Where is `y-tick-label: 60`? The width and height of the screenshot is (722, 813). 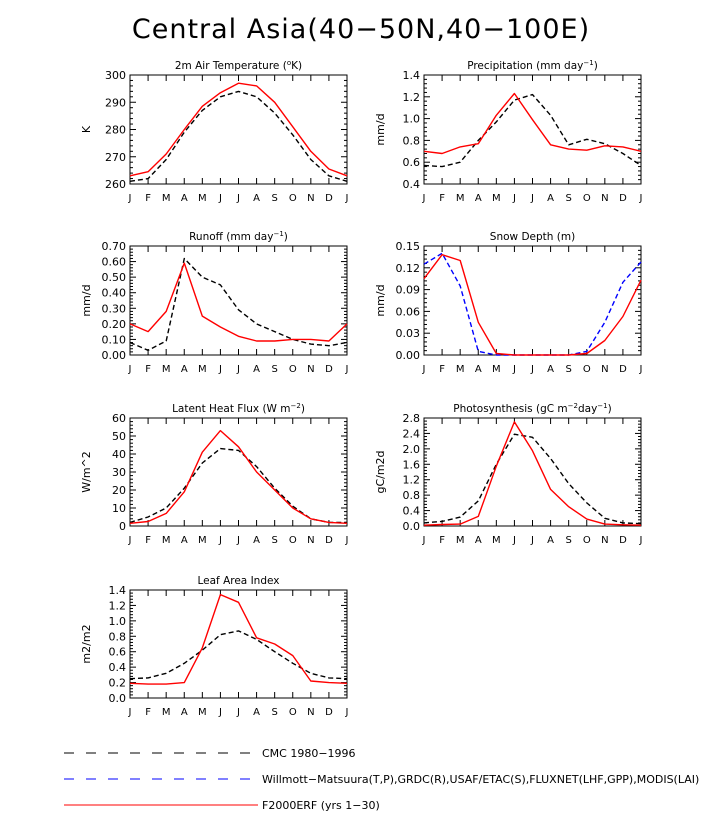 y-tick-label: 60 is located at coordinates (119, 418).